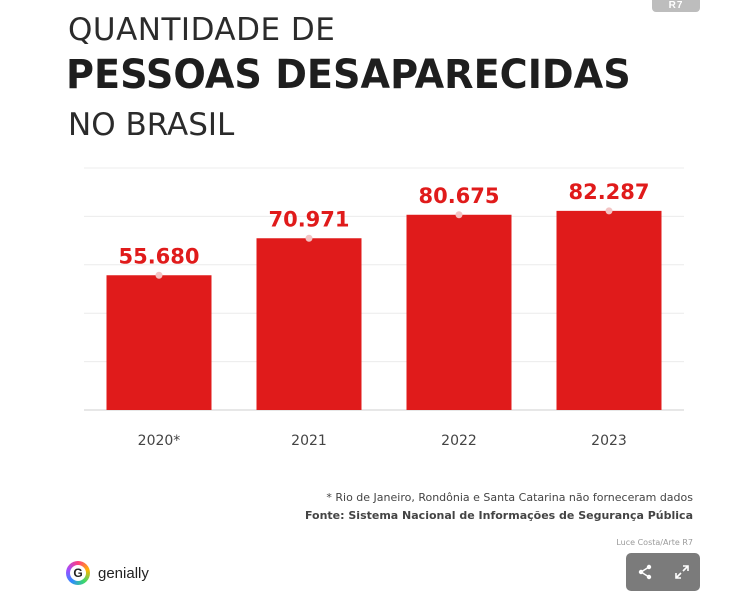 The image size is (750, 616). Describe the element at coordinates (202, 30) in the screenshot. I see `title-line-1: QUANTIDADE DE` at that location.